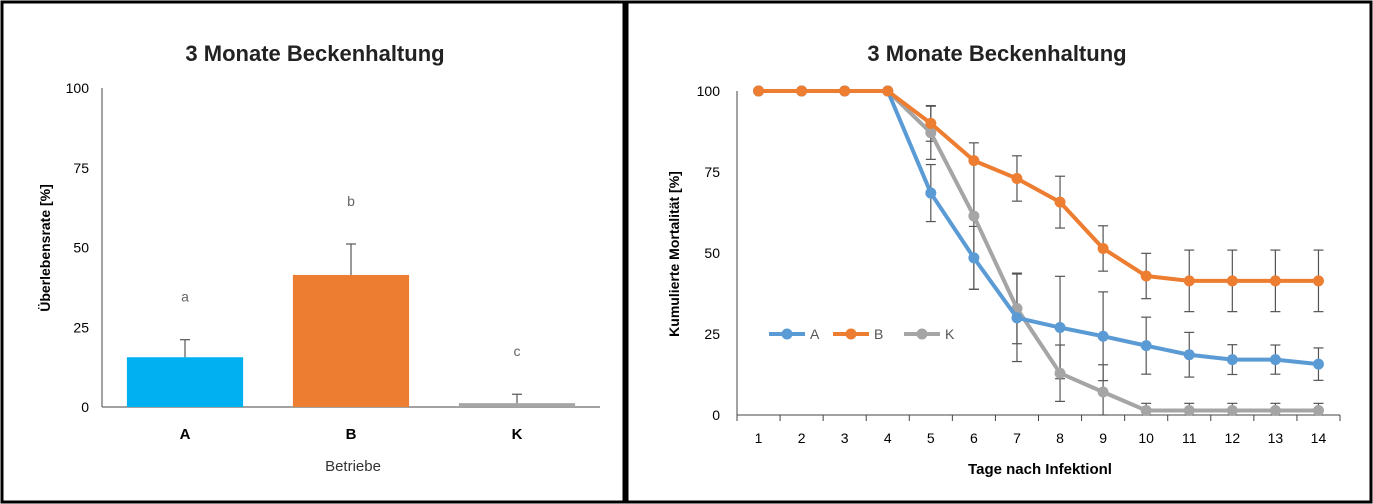  What do you see at coordinates (922, 334) in the screenshot?
I see `legend-marker-K` at bounding box center [922, 334].